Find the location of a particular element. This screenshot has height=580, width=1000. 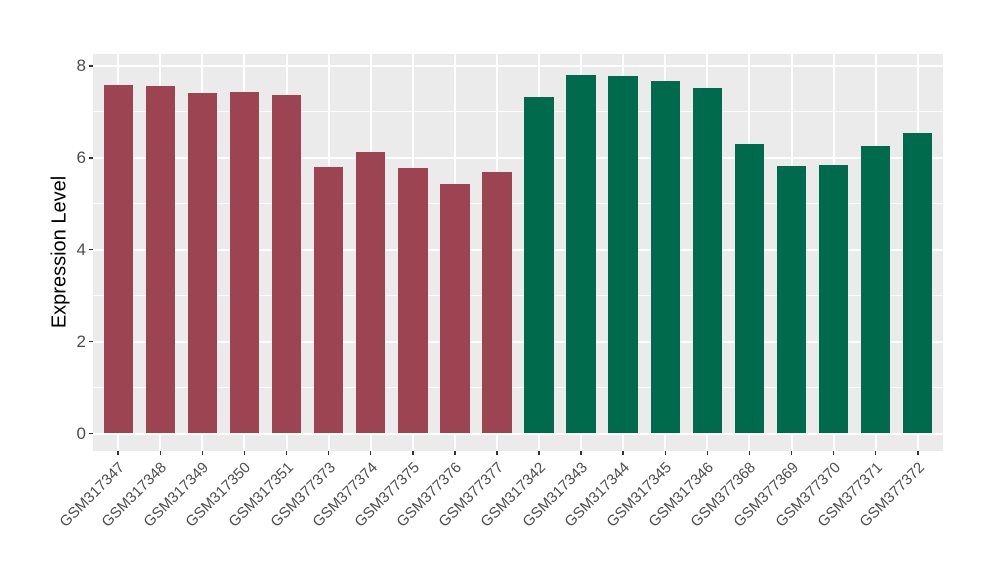

bar-GSM377376 is located at coordinates (455, 308).